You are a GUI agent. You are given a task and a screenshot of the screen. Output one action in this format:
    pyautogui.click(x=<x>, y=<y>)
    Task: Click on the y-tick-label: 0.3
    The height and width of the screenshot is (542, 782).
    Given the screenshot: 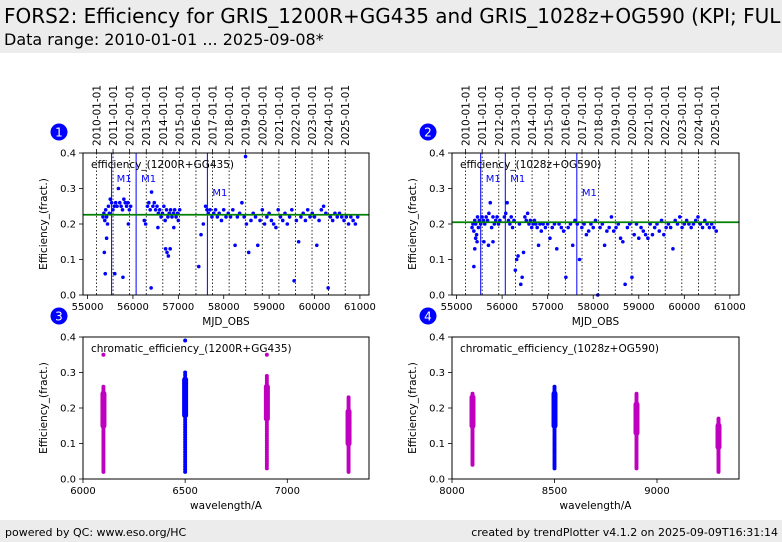 What is the action you would take?
    pyautogui.click(x=68, y=373)
    